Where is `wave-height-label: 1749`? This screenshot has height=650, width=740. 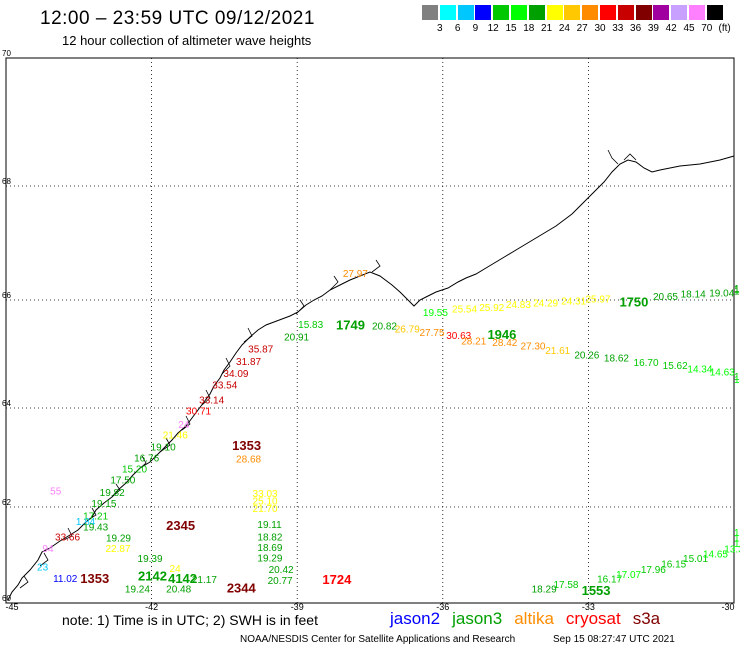
wave-height-label: 1749 is located at coordinates (350, 325).